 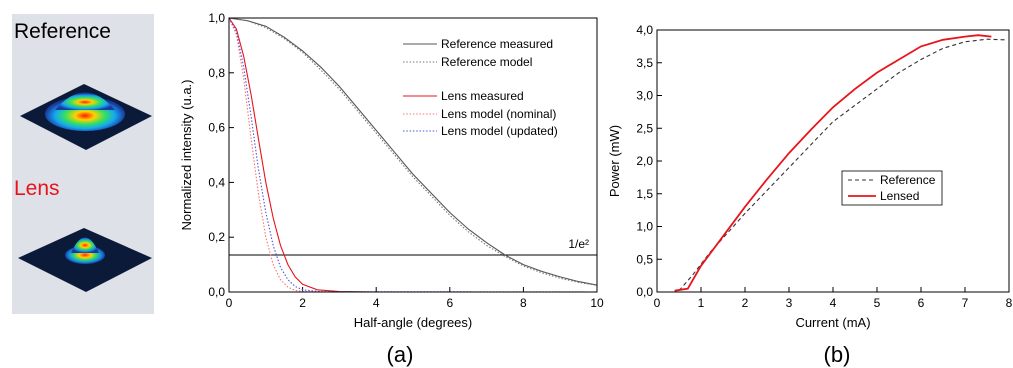 I want to click on x-tick-label: 7, so click(x=965, y=303).